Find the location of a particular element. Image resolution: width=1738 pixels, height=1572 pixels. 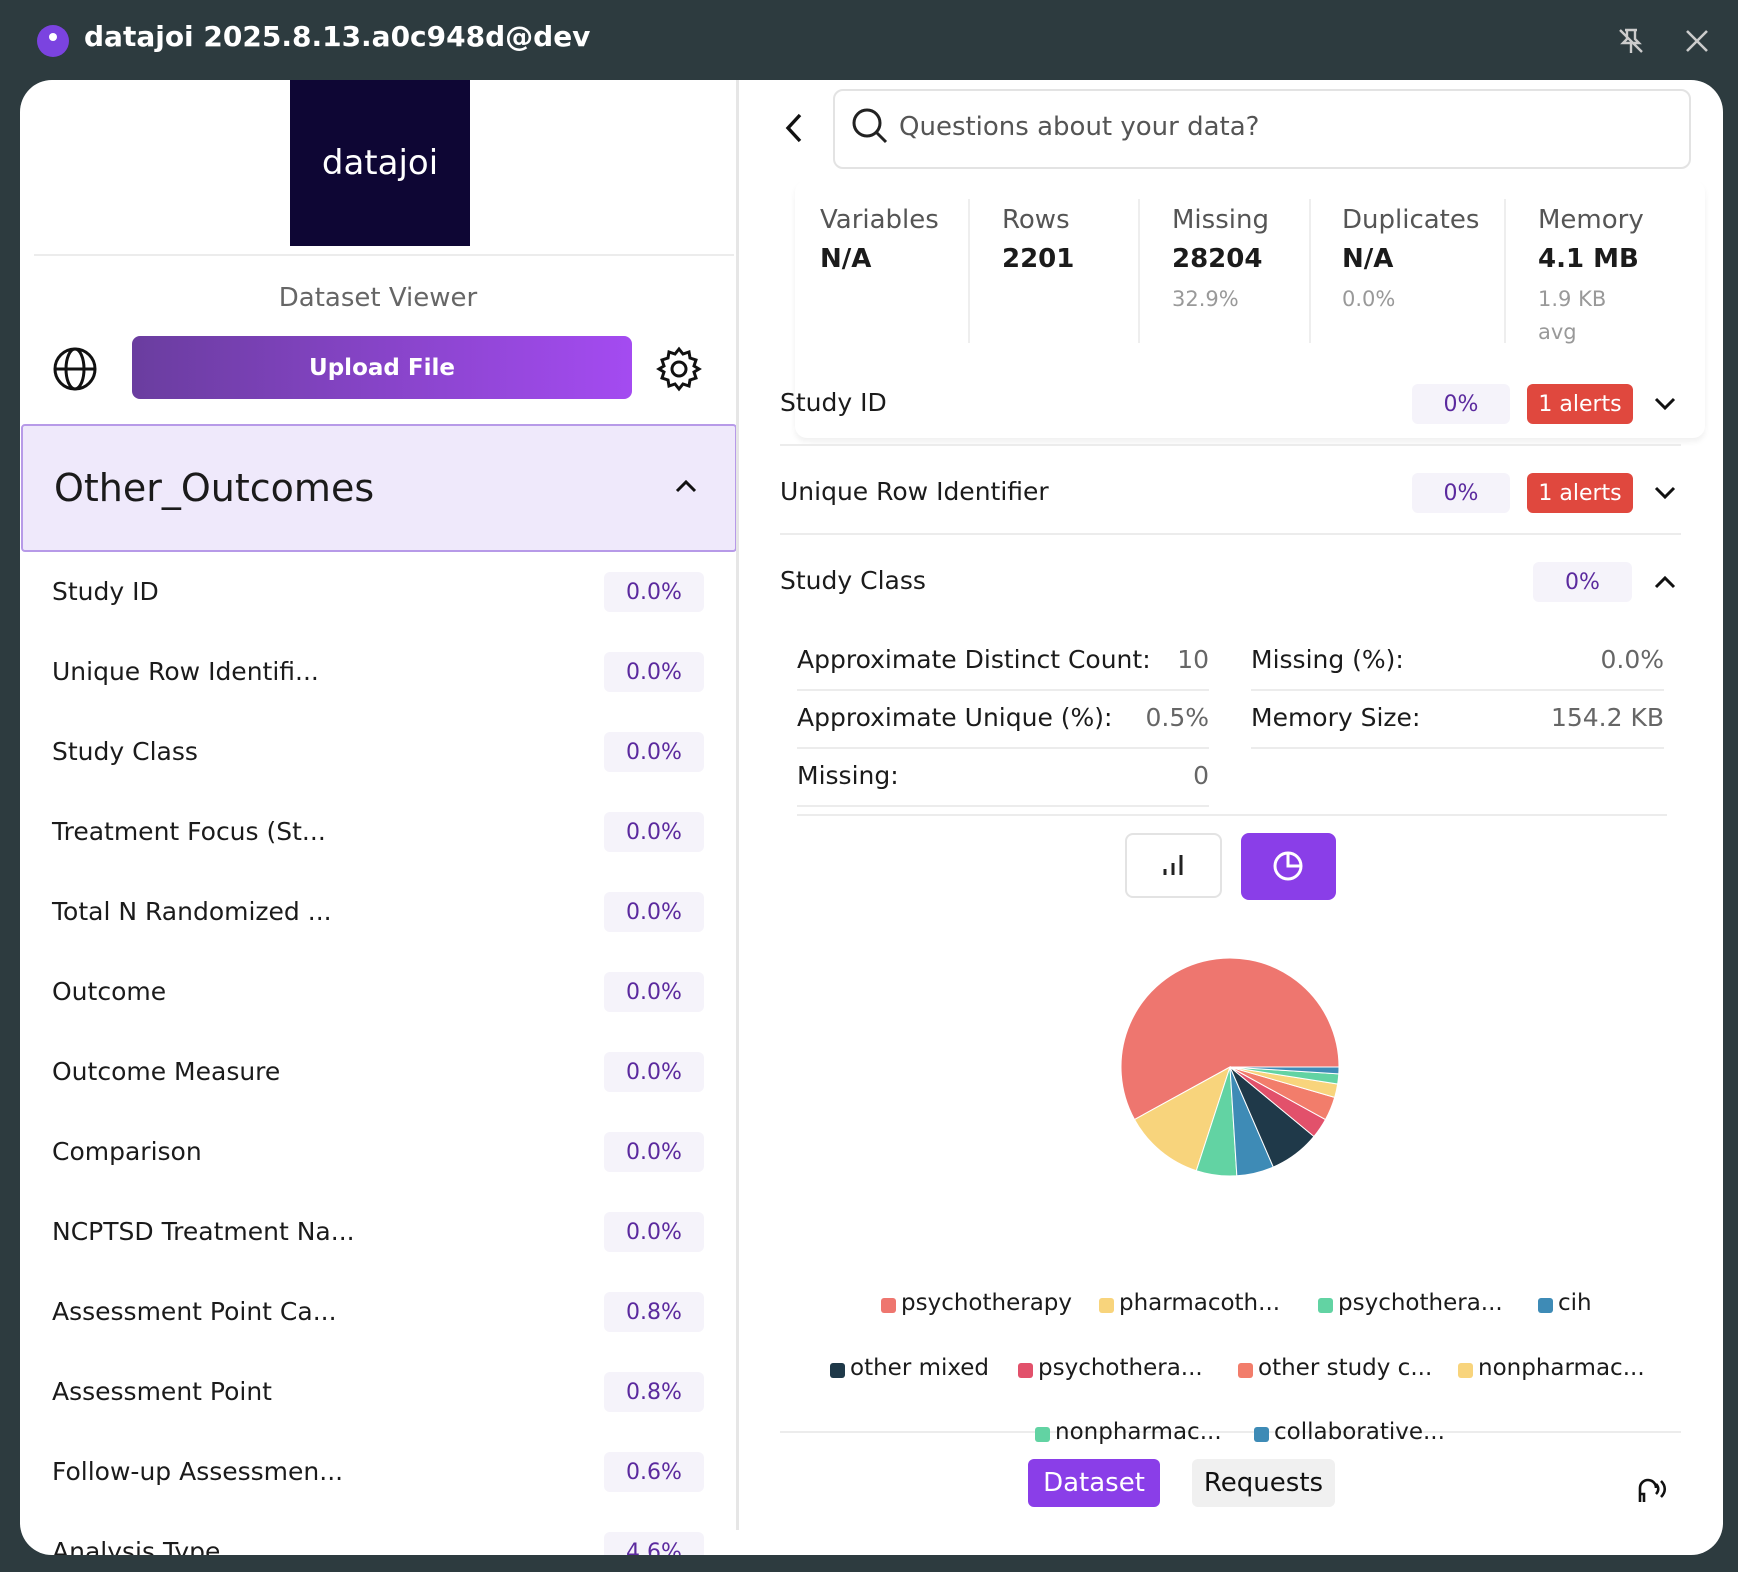

stat-value: 4.1 MB is located at coordinates (1588, 259).